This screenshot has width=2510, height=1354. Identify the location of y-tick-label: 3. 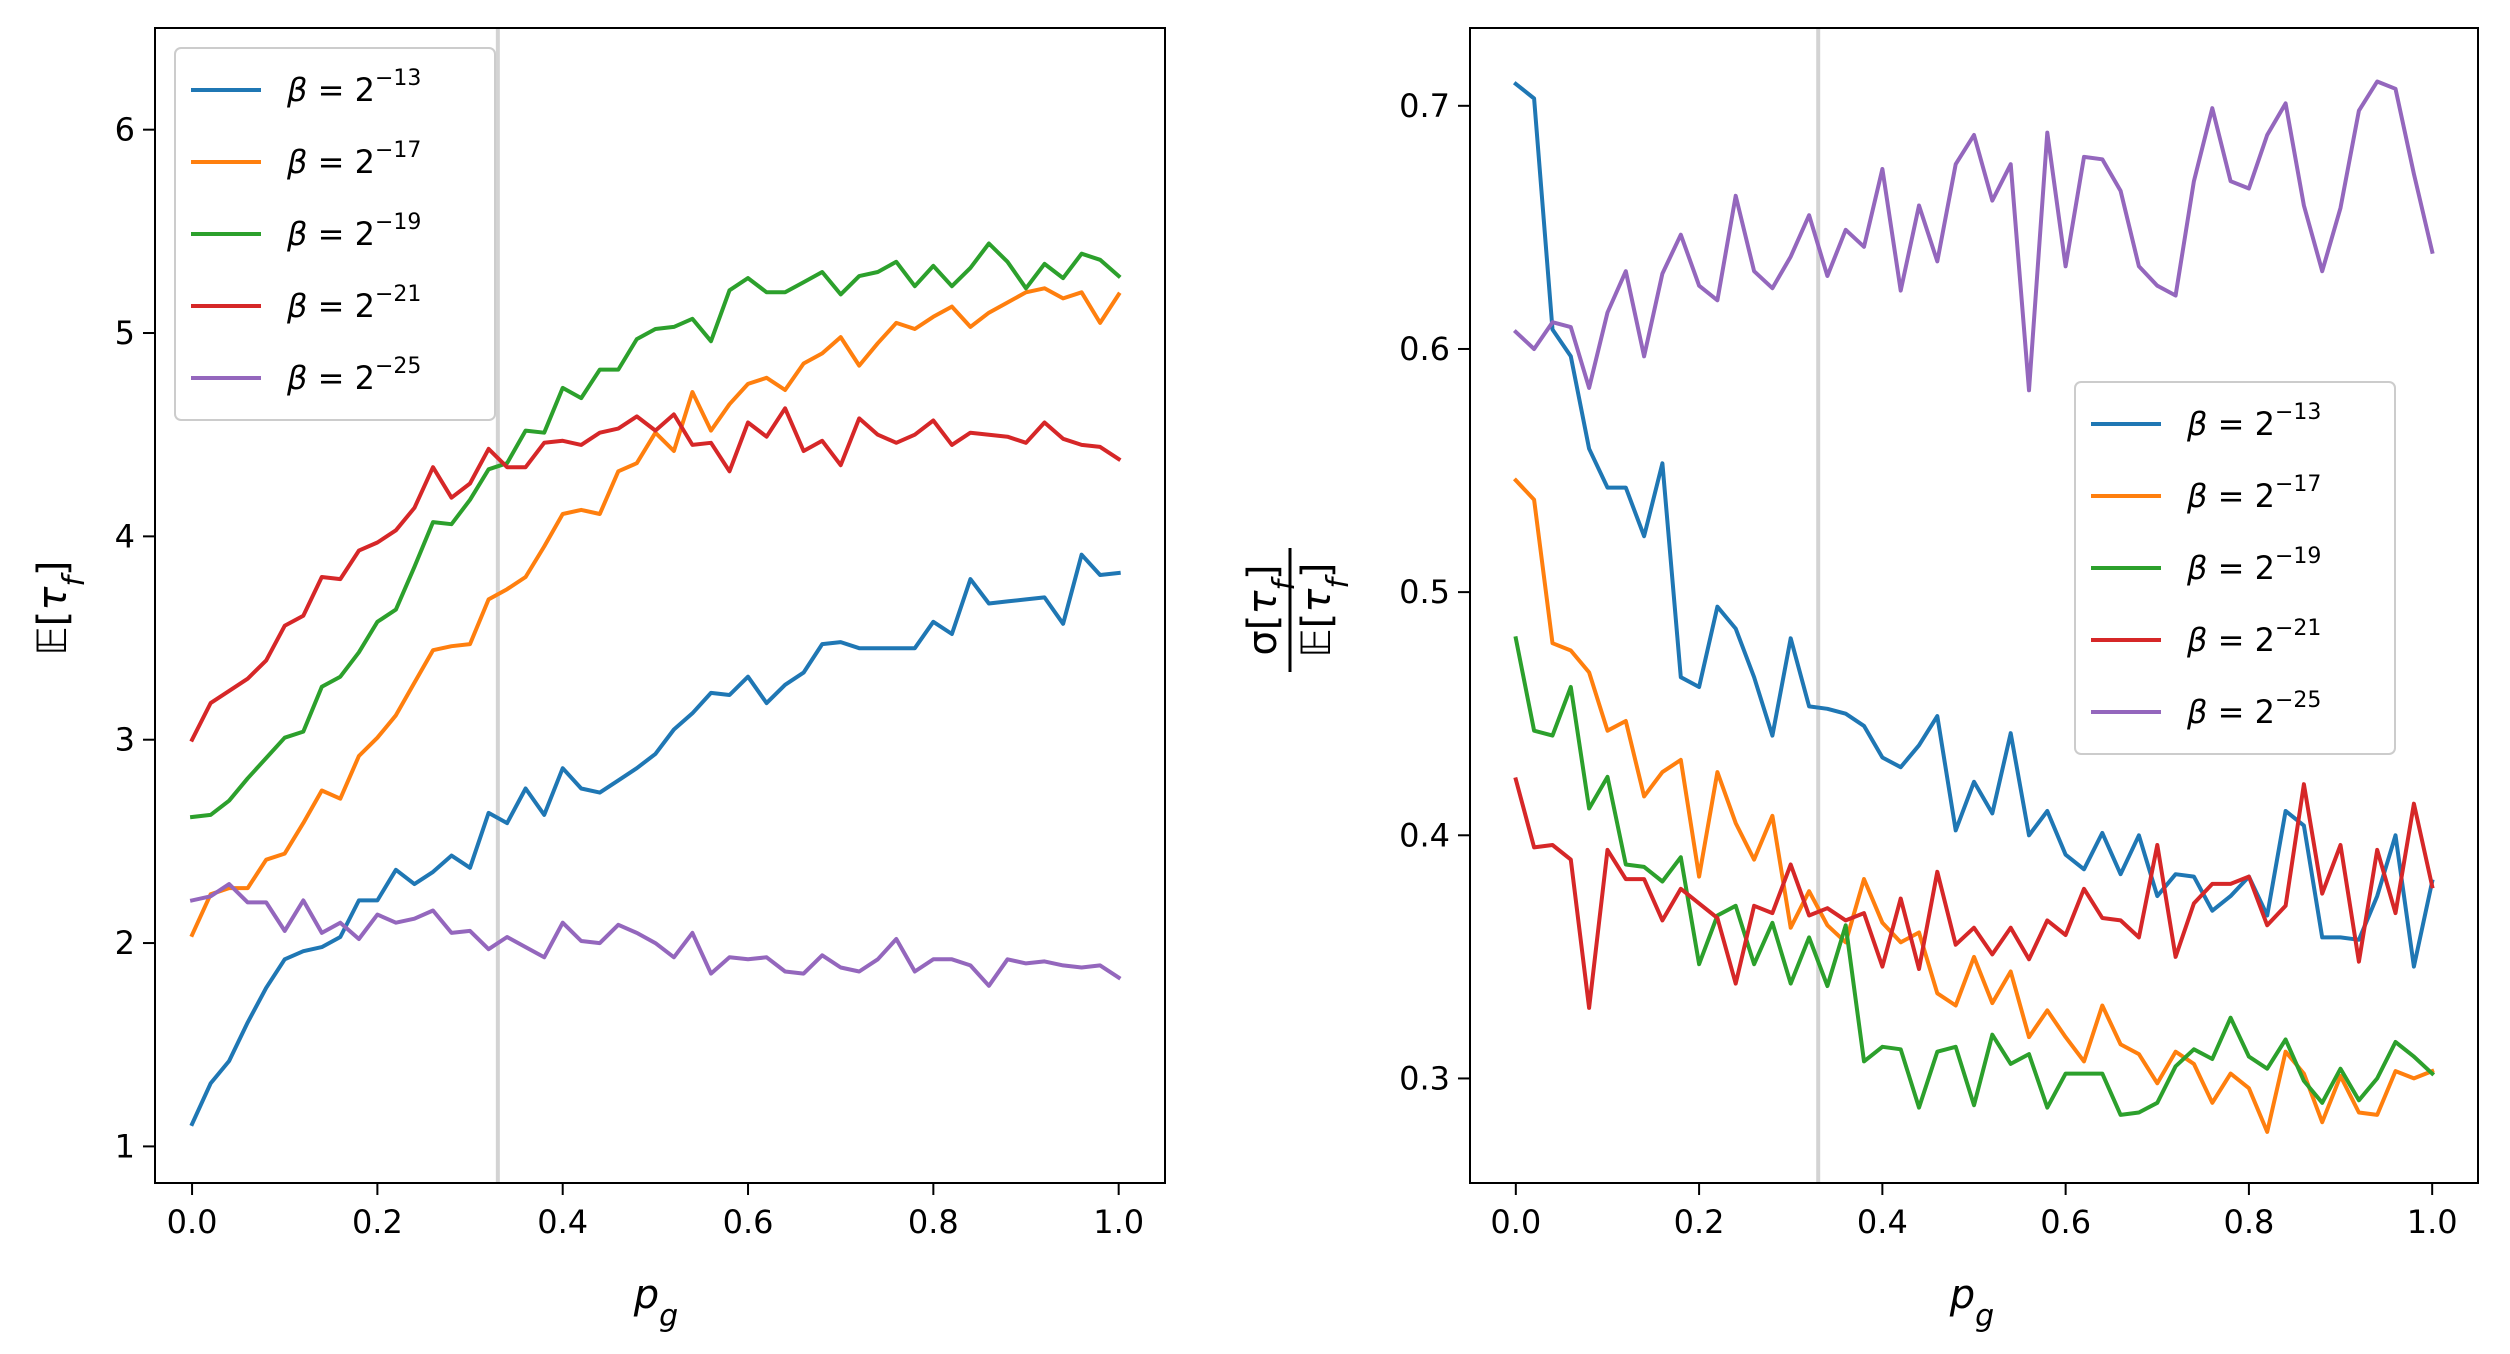
(125, 740).